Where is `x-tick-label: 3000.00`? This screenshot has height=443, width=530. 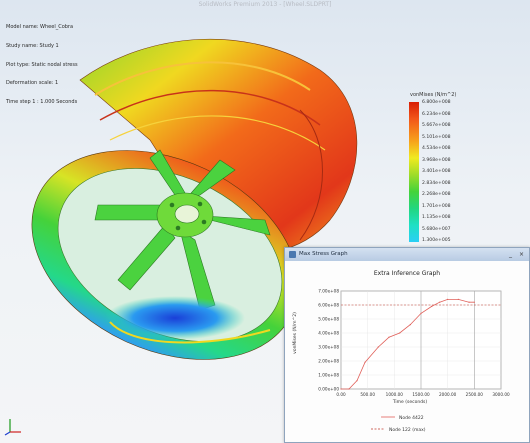
x-tick-label: 3000.00 is located at coordinates (501, 394).